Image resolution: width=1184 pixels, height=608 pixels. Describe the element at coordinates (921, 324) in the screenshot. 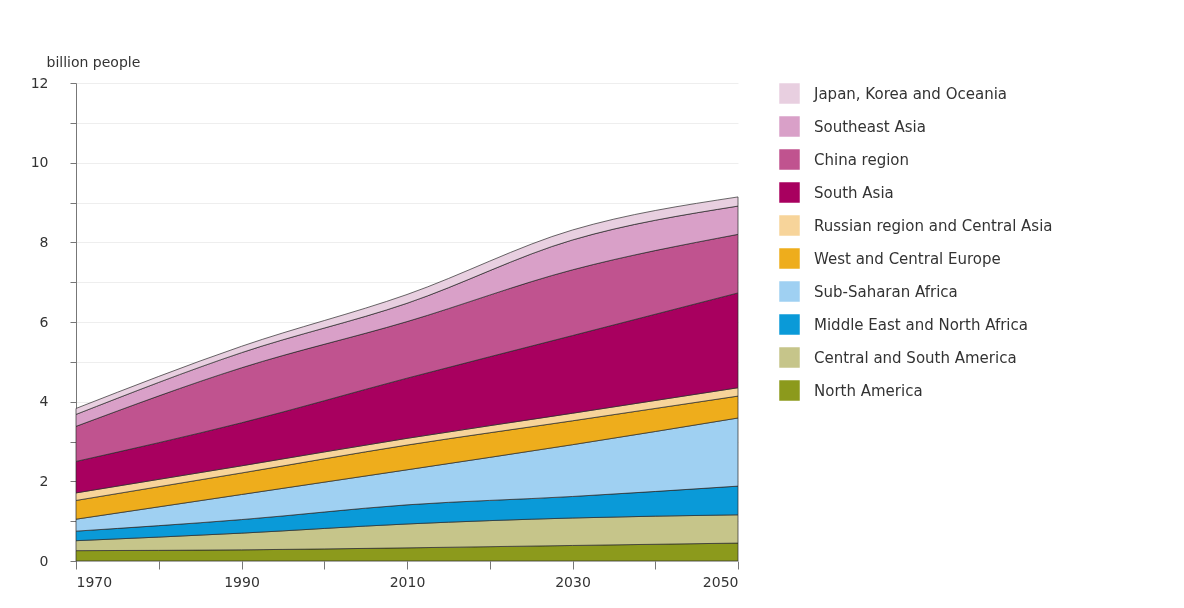

I see `legend-label: Middle East and North Africa` at that location.